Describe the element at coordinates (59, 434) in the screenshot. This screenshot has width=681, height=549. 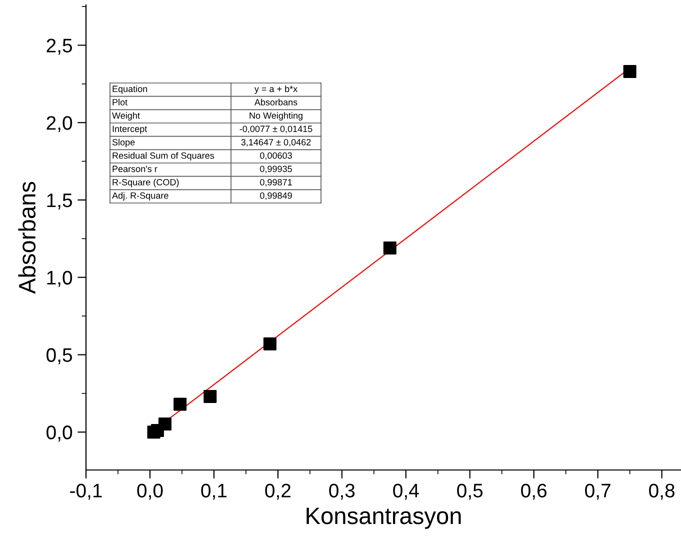
I see `y-tick-label: 0,0` at that location.